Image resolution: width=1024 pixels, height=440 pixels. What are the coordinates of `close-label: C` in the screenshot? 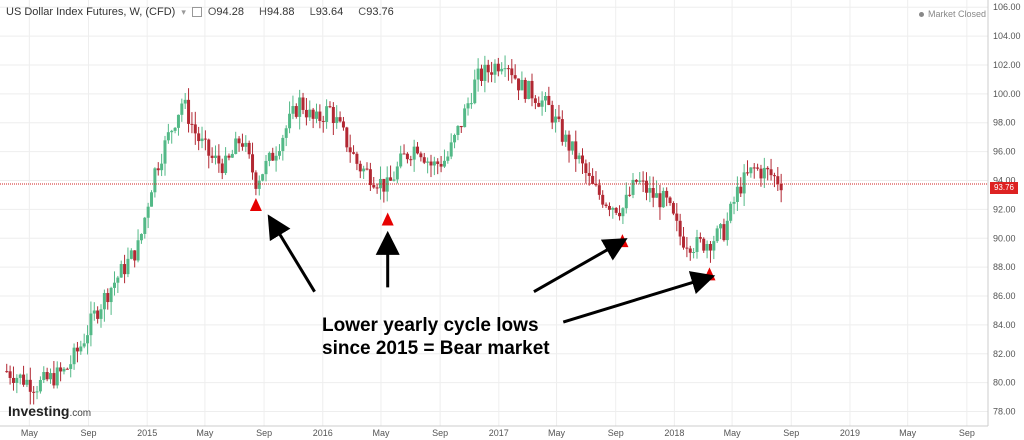 It's located at (362, 12).